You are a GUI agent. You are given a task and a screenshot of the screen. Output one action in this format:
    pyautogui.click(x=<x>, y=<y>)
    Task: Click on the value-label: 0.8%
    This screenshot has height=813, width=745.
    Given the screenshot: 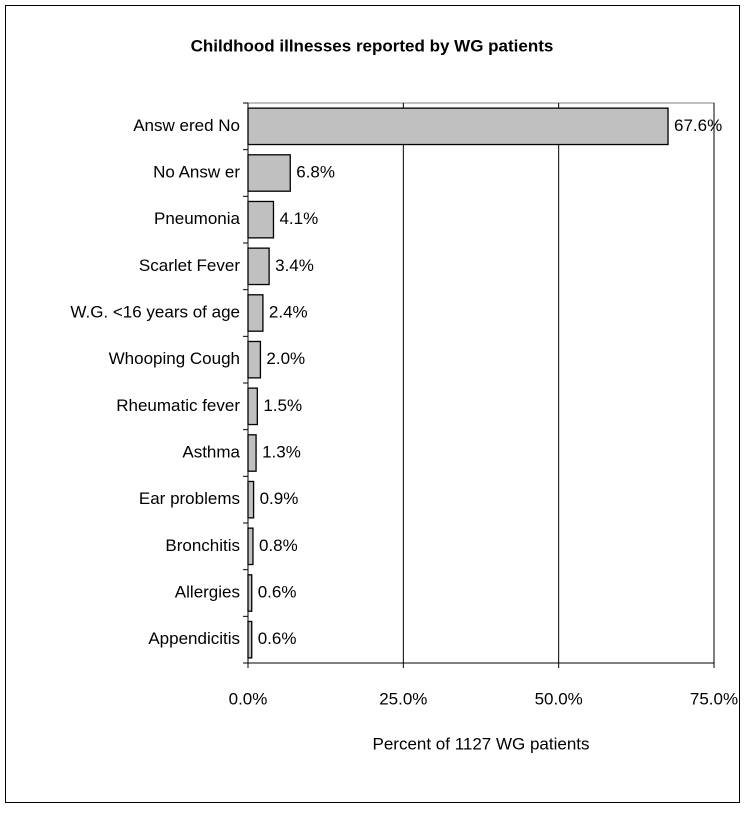 What is the action you would take?
    pyautogui.click(x=278, y=545)
    